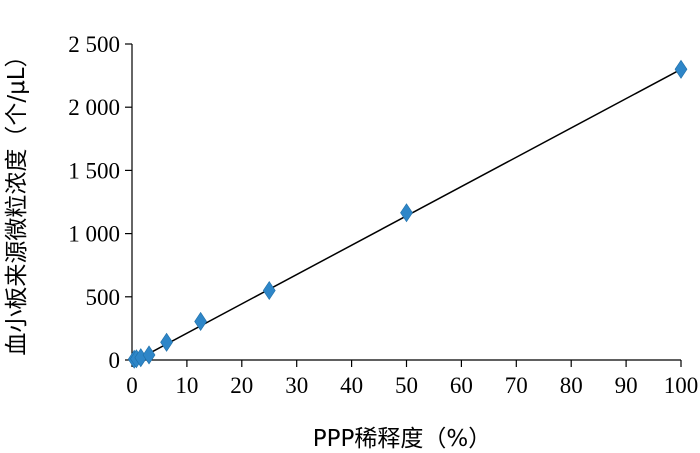  What do you see at coordinates (681, 385) in the screenshot?
I see `x-tick-label: 100` at bounding box center [681, 385].